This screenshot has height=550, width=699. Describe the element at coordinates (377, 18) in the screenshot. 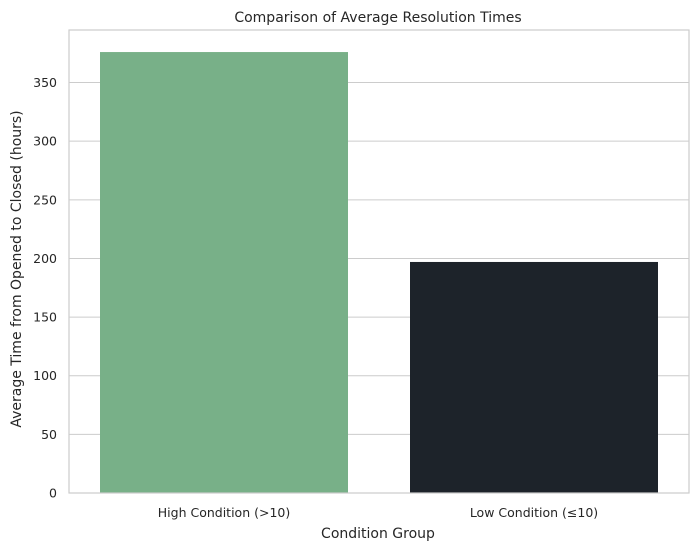

I see `chart-title: Comparison of Average Resolution Times` at that location.